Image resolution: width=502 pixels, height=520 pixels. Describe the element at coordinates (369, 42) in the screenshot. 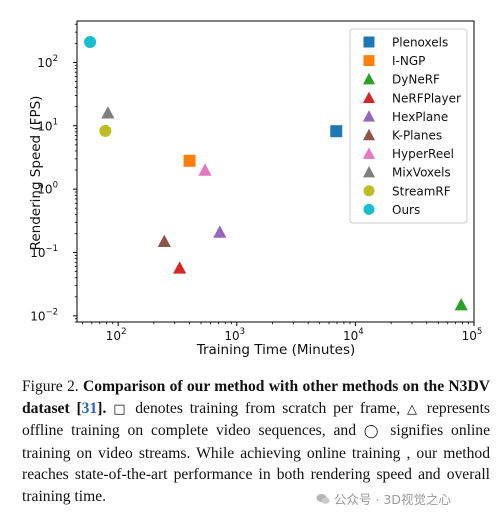

I see `legend-marker-plenoxels` at that location.